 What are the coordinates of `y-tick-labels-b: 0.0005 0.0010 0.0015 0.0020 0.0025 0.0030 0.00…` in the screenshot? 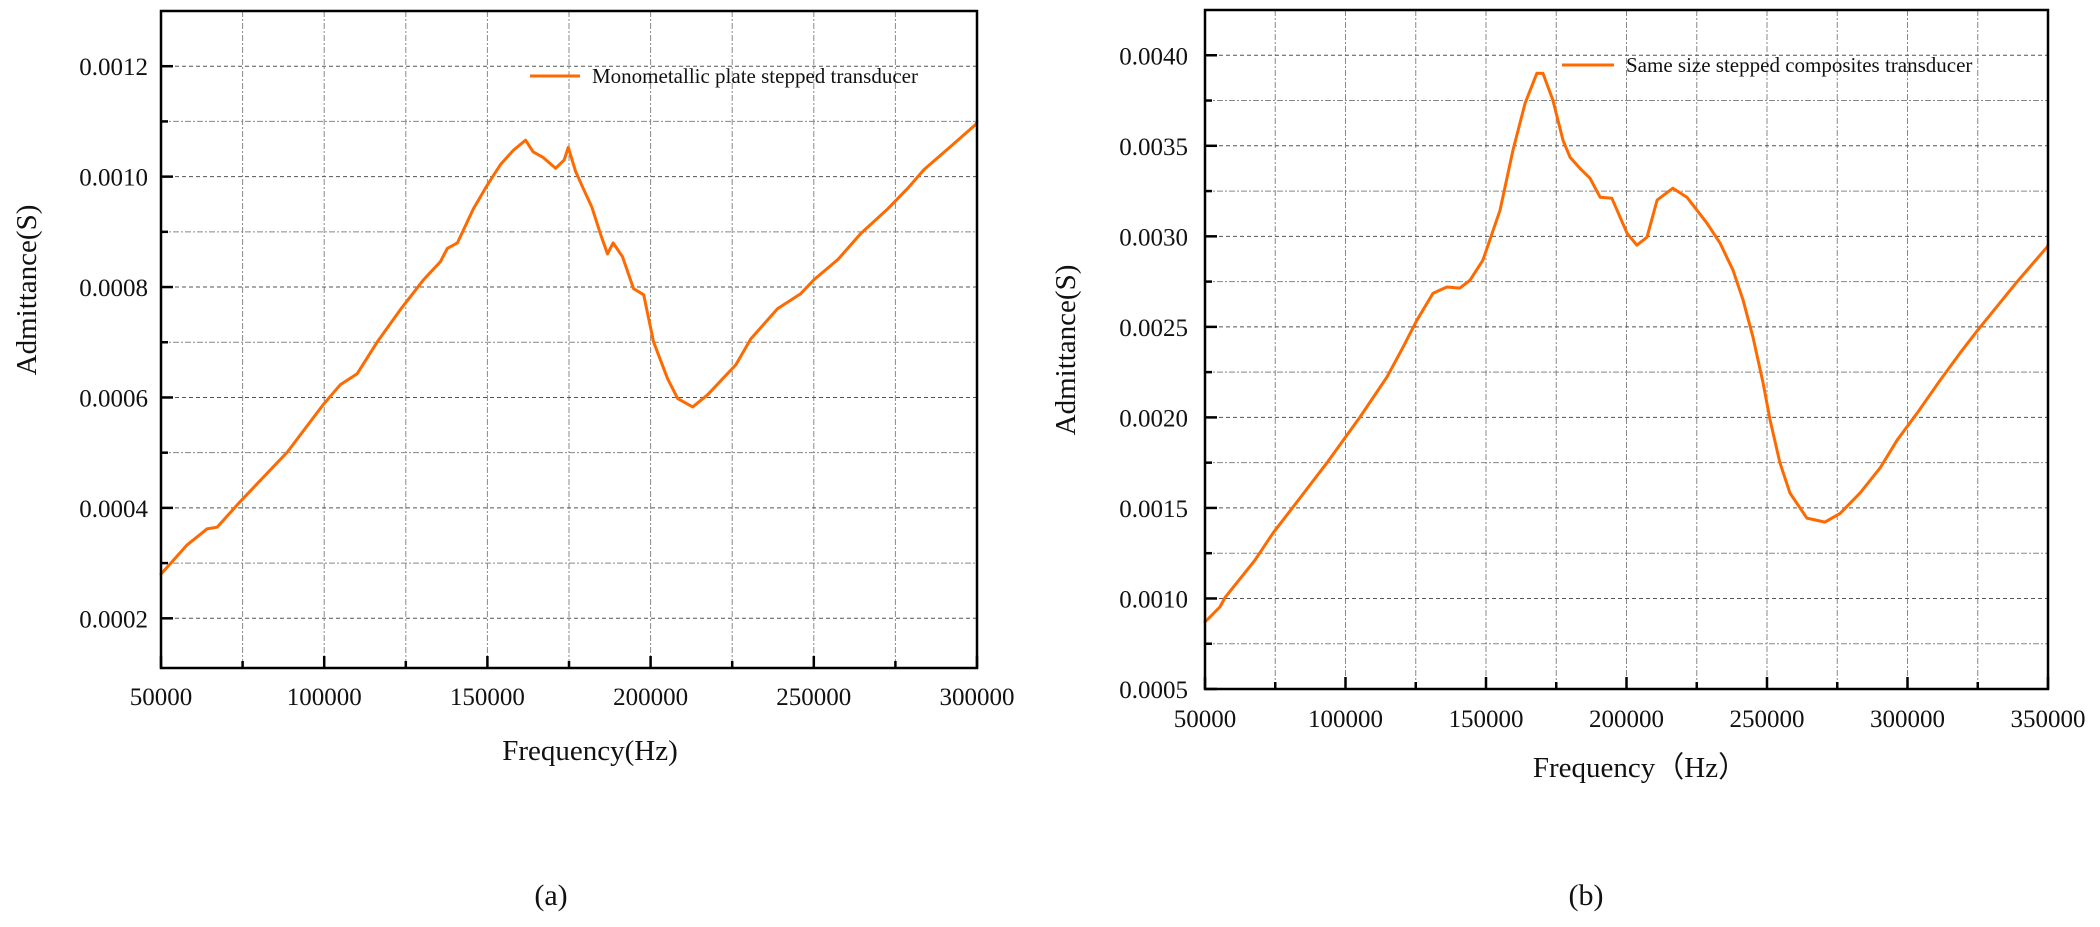 It's located at (1153, 373).